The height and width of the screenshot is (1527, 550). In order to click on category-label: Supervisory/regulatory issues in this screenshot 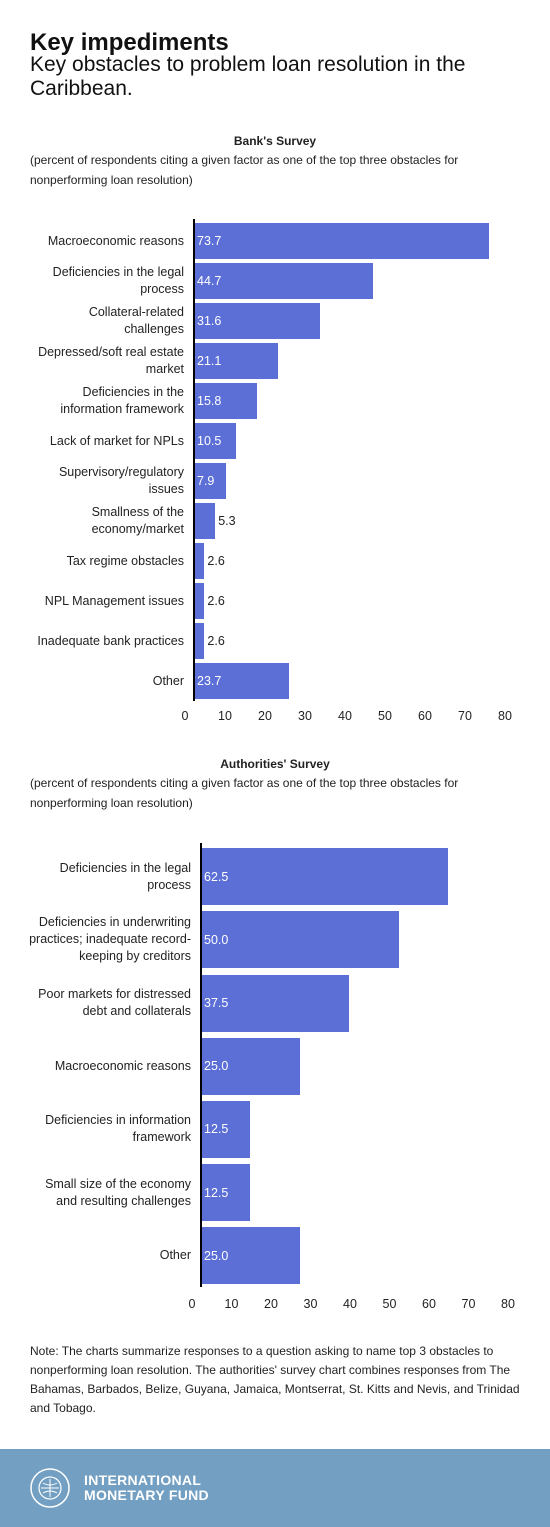, I will do `click(121, 480)`.